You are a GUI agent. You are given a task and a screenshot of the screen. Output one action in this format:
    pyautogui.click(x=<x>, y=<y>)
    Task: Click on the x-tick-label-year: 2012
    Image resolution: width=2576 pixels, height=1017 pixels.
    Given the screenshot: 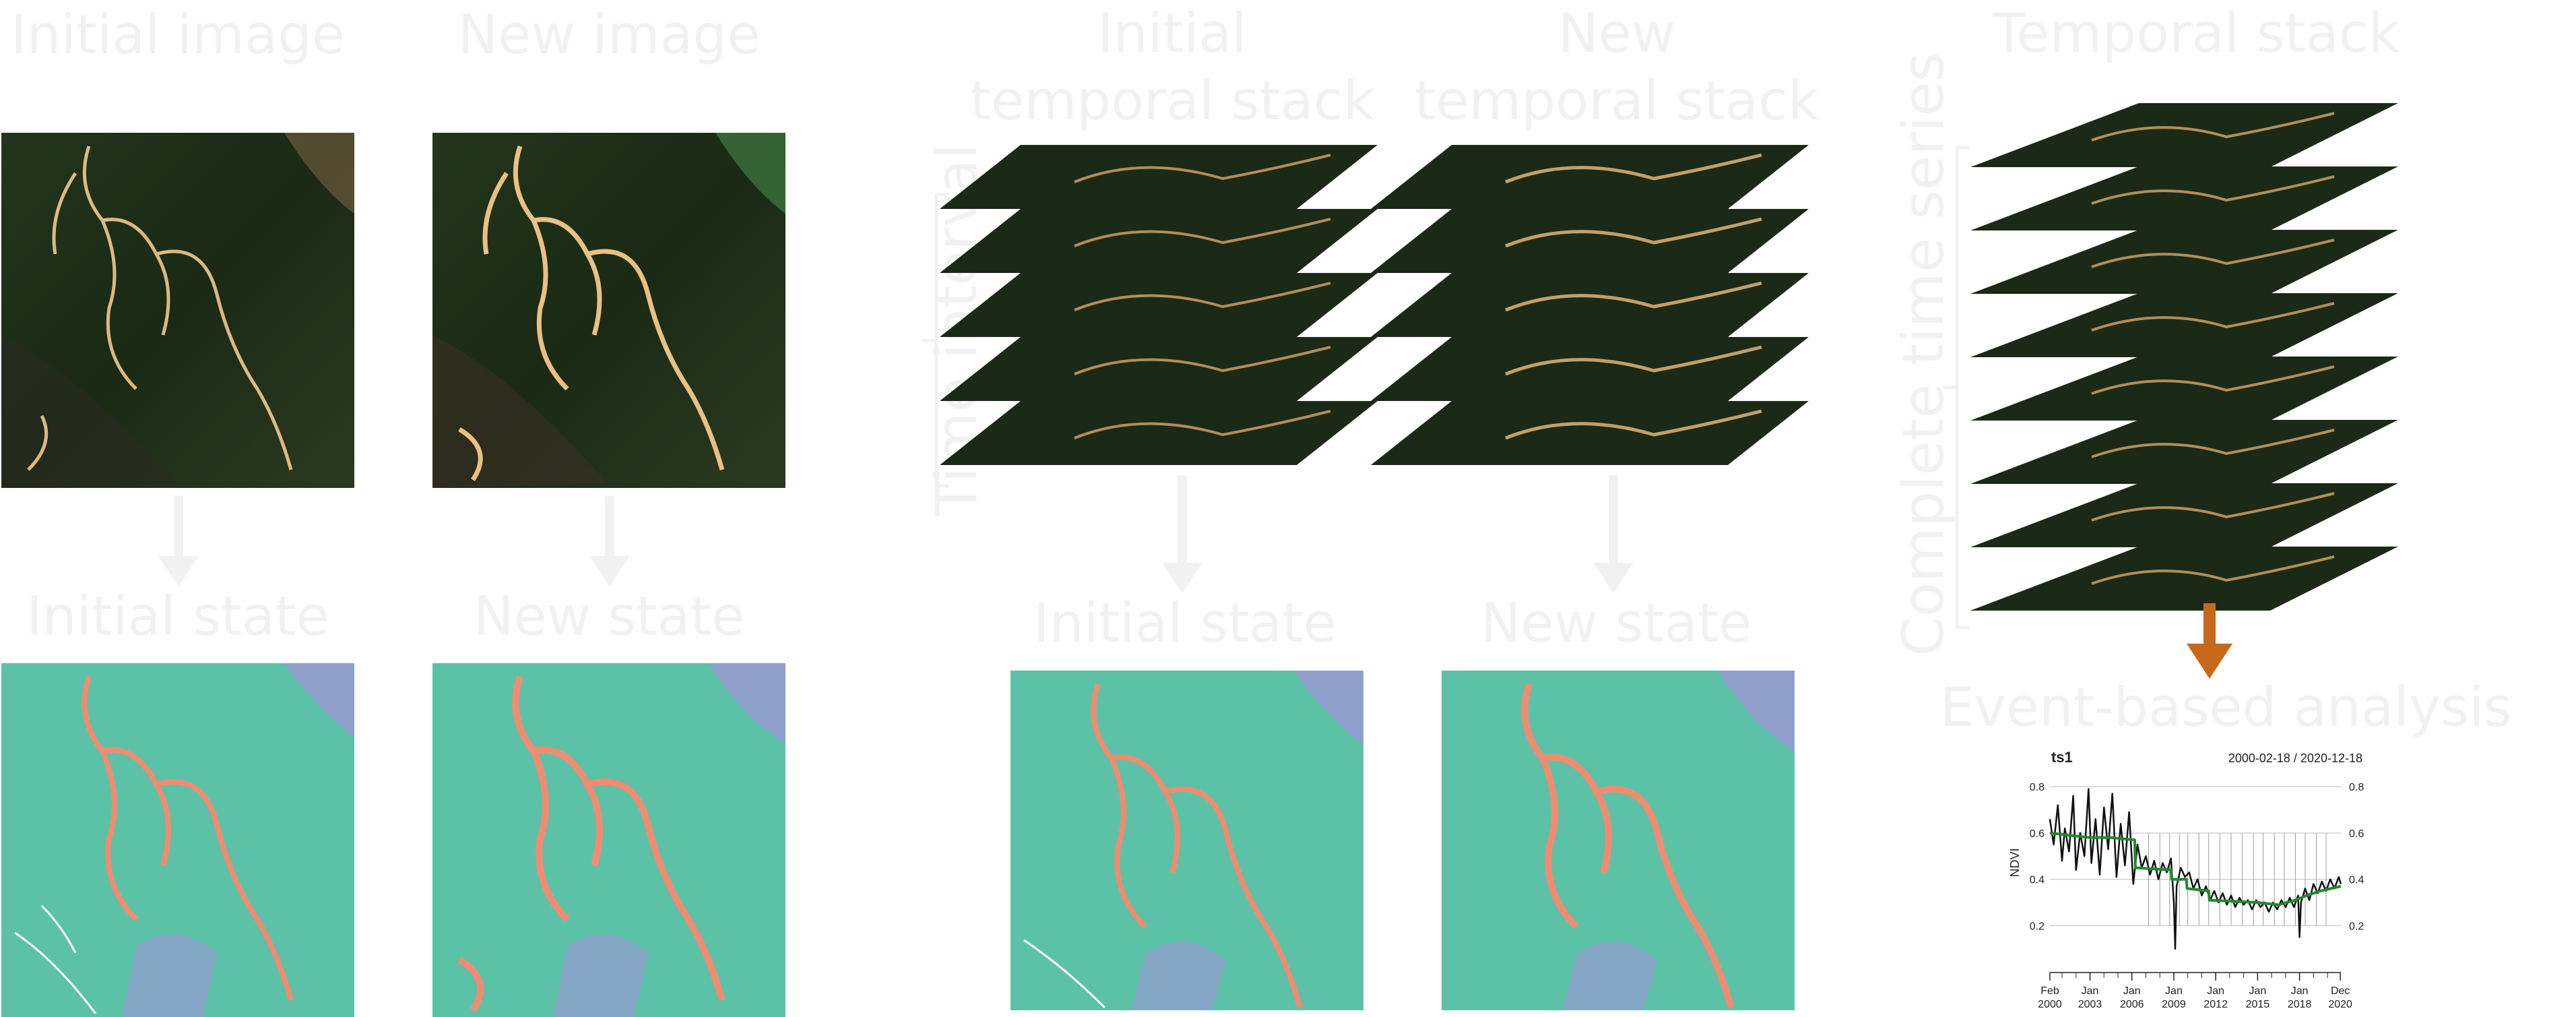 What is the action you would take?
    pyautogui.click(x=2215, y=1003)
    